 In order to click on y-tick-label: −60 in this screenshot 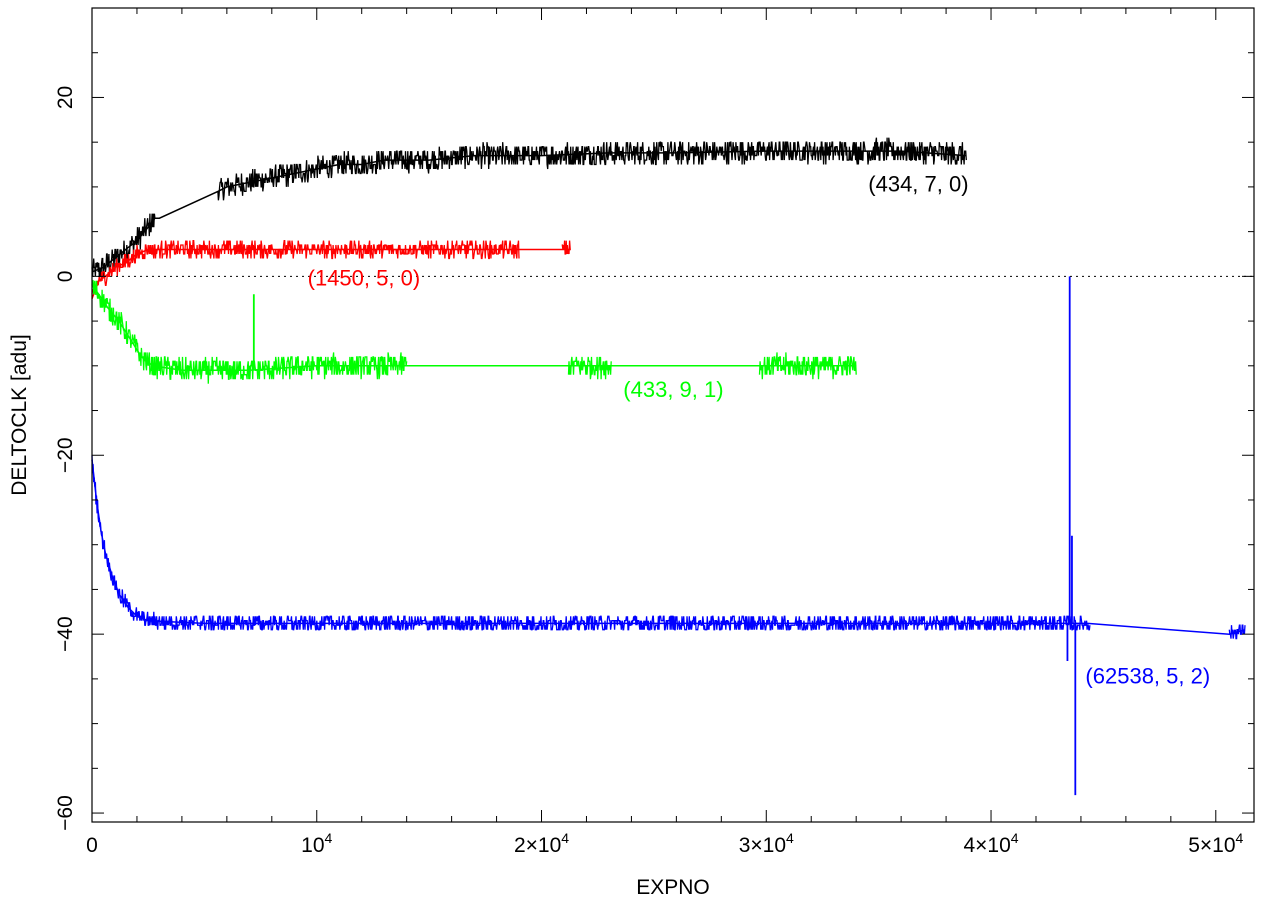, I will do `click(65, 813)`.